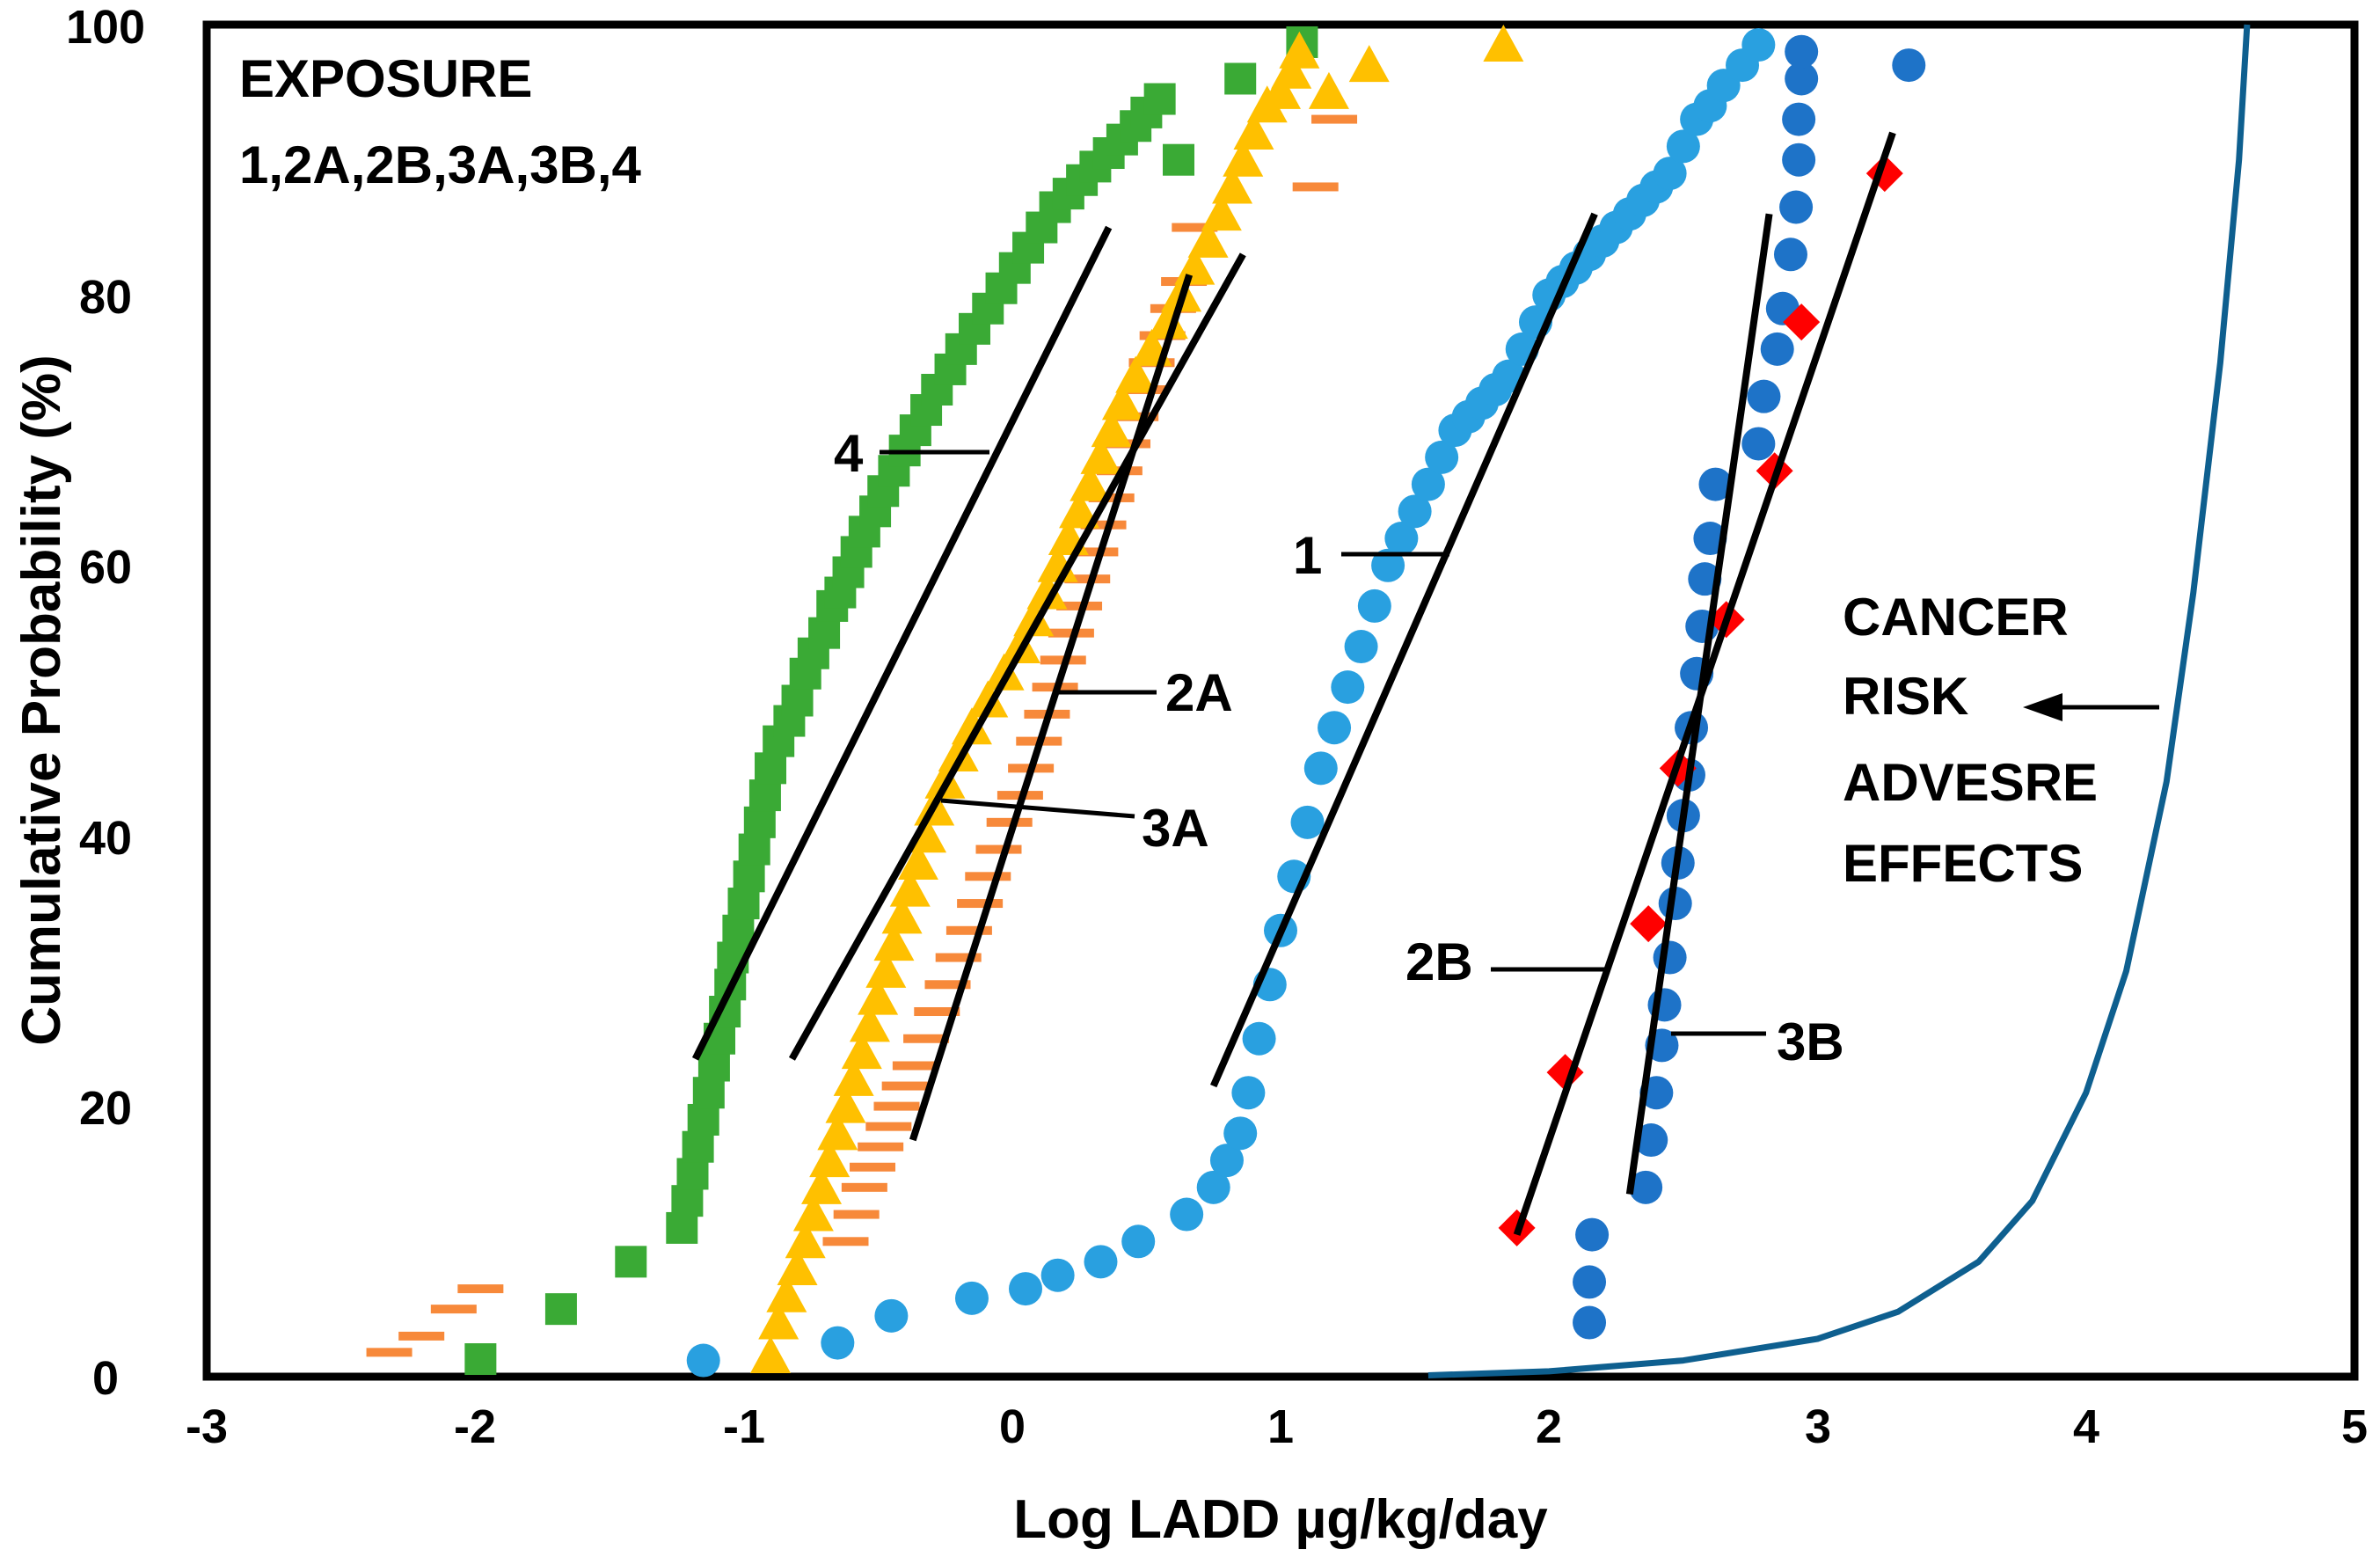 The image size is (2380, 1557). What do you see at coordinates (105, 297) in the screenshot?
I see `y-tick-label: 80` at bounding box center [105, 297].